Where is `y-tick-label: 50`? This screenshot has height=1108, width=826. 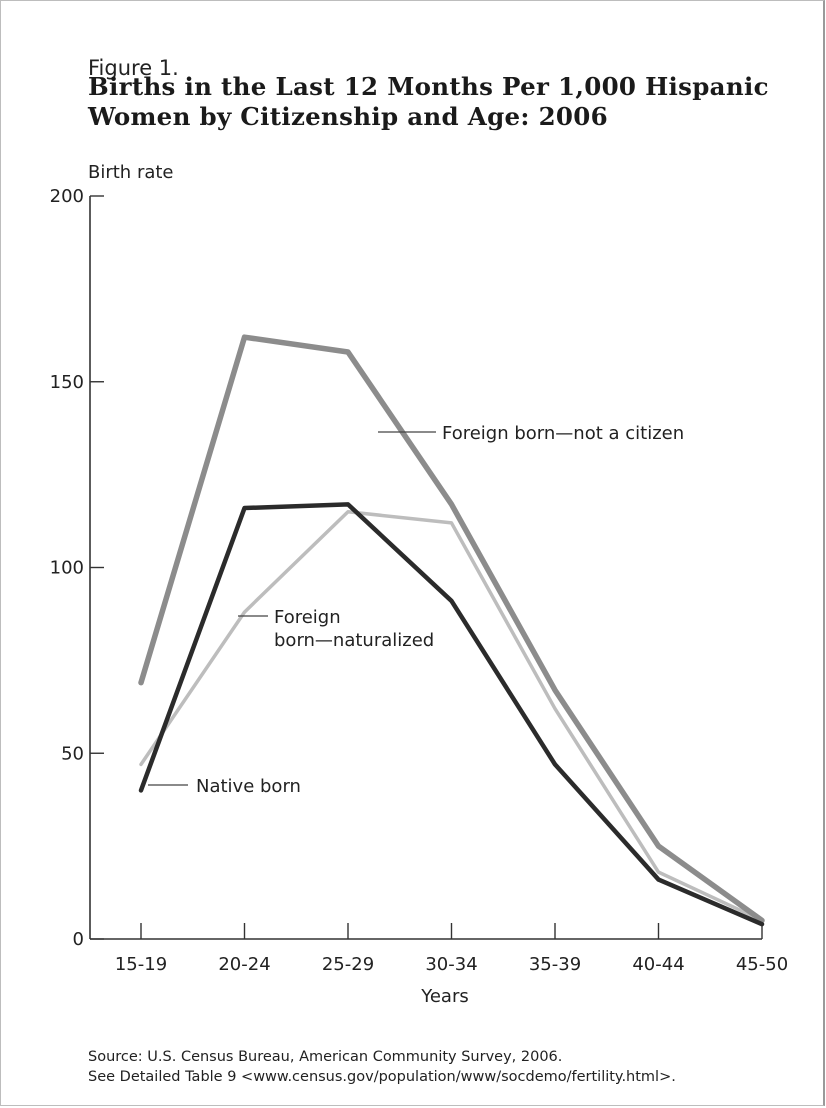 y-tick-label: 50 is located at coordinates (72, 753).